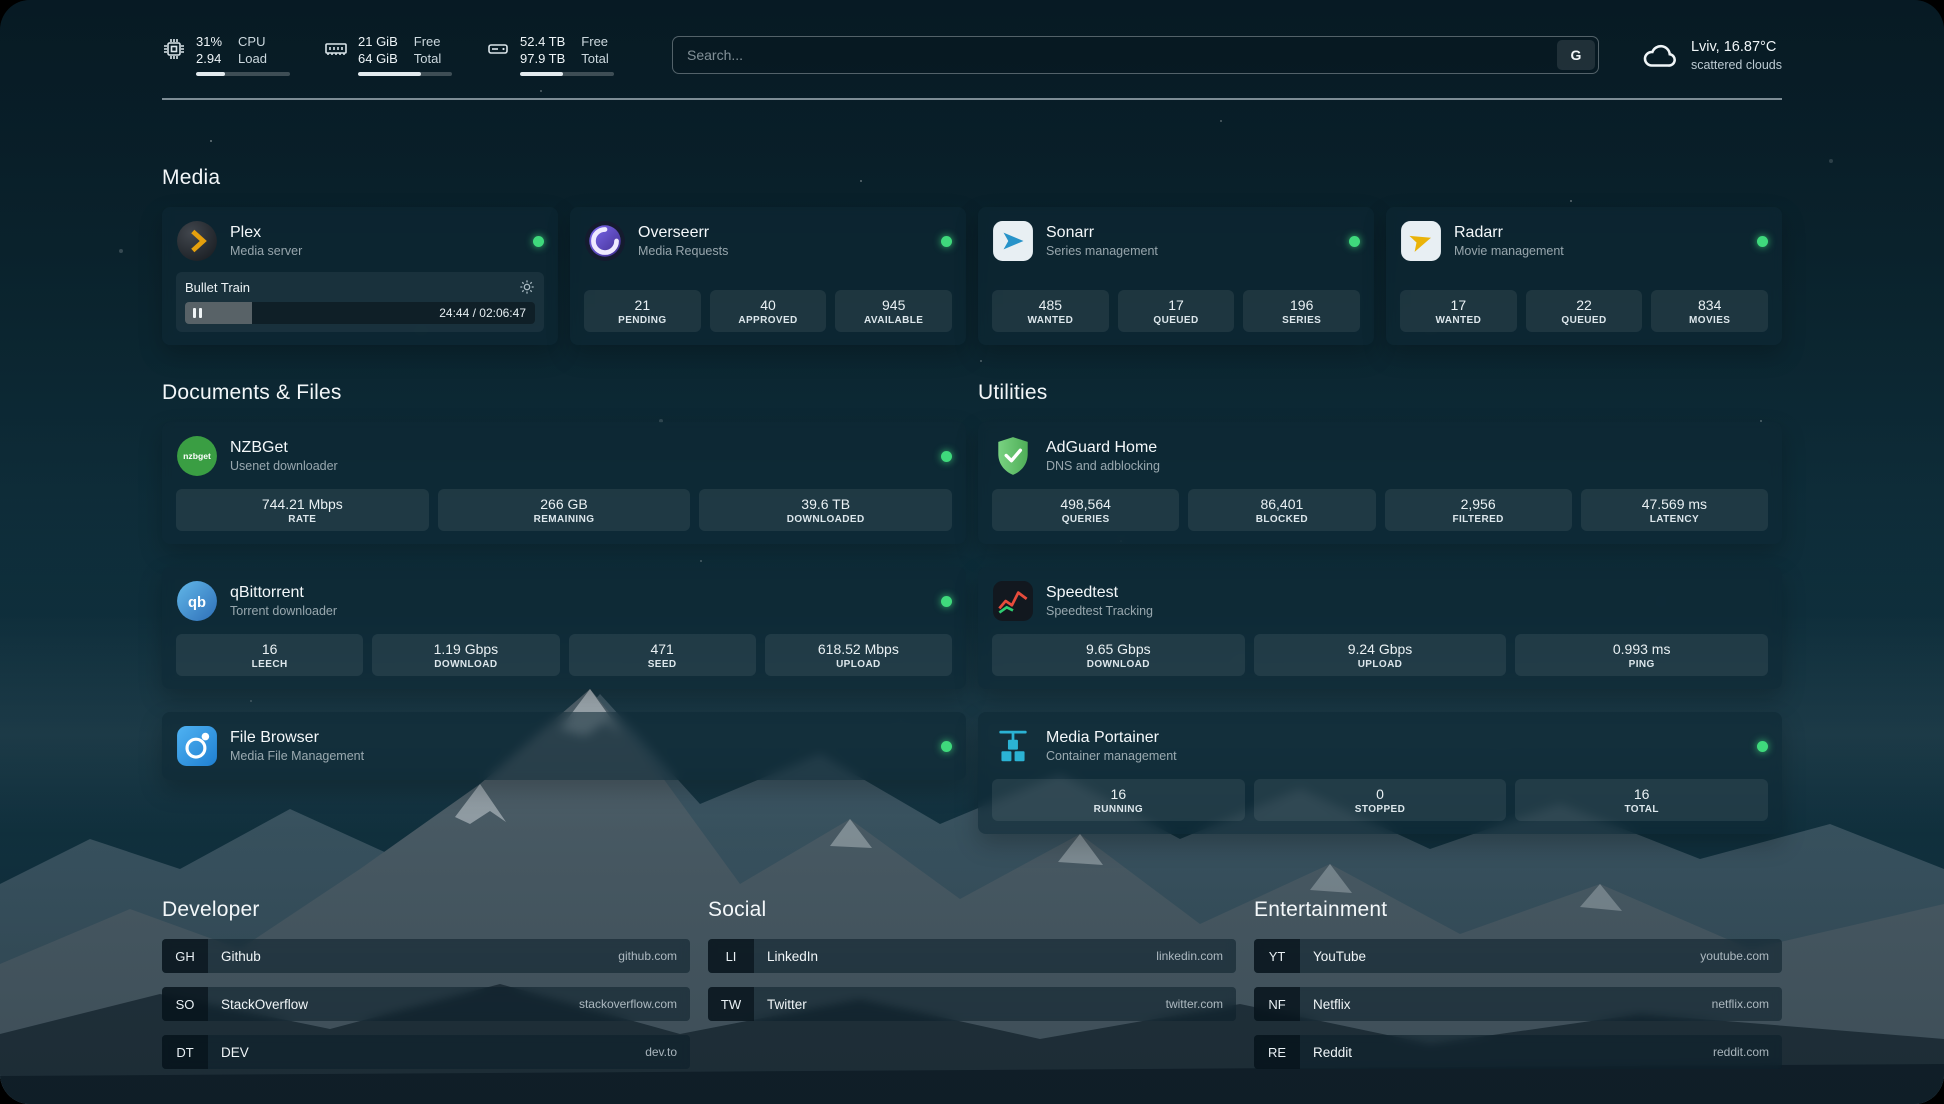 This screenshot has height=1104, width=1944. I want to click on social-section-heading: Social, so click(737, 909).